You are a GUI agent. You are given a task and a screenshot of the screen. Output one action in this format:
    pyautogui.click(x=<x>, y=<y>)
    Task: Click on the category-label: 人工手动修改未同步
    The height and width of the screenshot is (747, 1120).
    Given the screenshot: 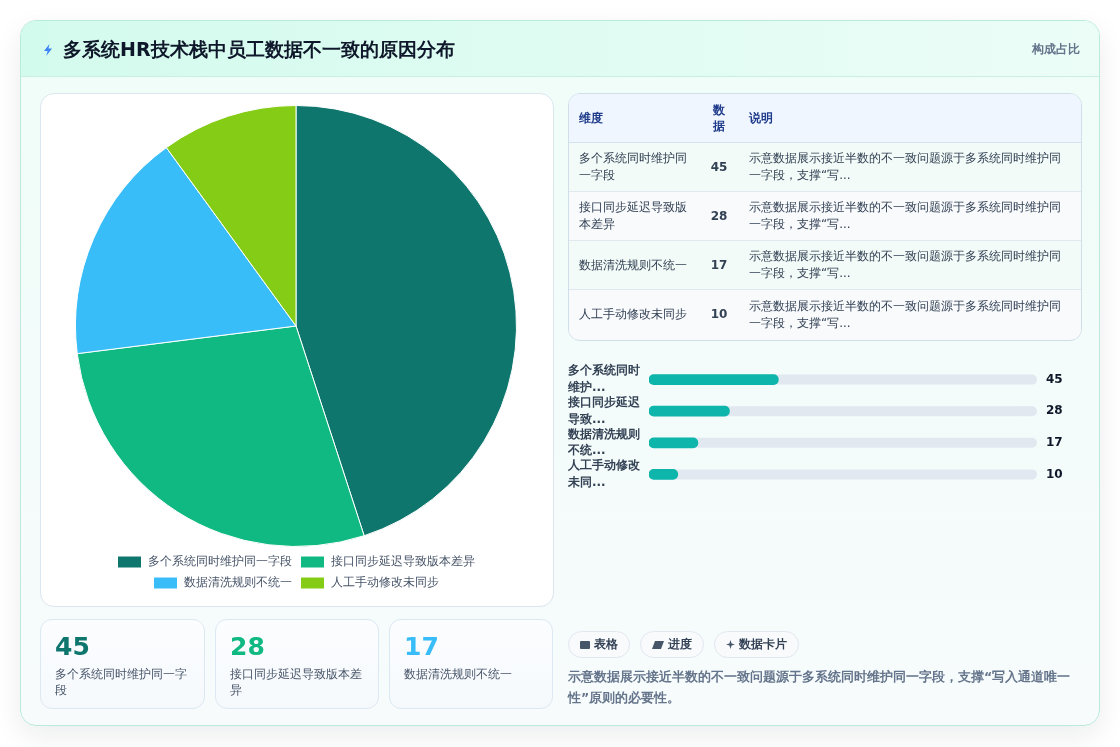 What is the action you would take?
    pyautogui.click(x=633, y=314)
    